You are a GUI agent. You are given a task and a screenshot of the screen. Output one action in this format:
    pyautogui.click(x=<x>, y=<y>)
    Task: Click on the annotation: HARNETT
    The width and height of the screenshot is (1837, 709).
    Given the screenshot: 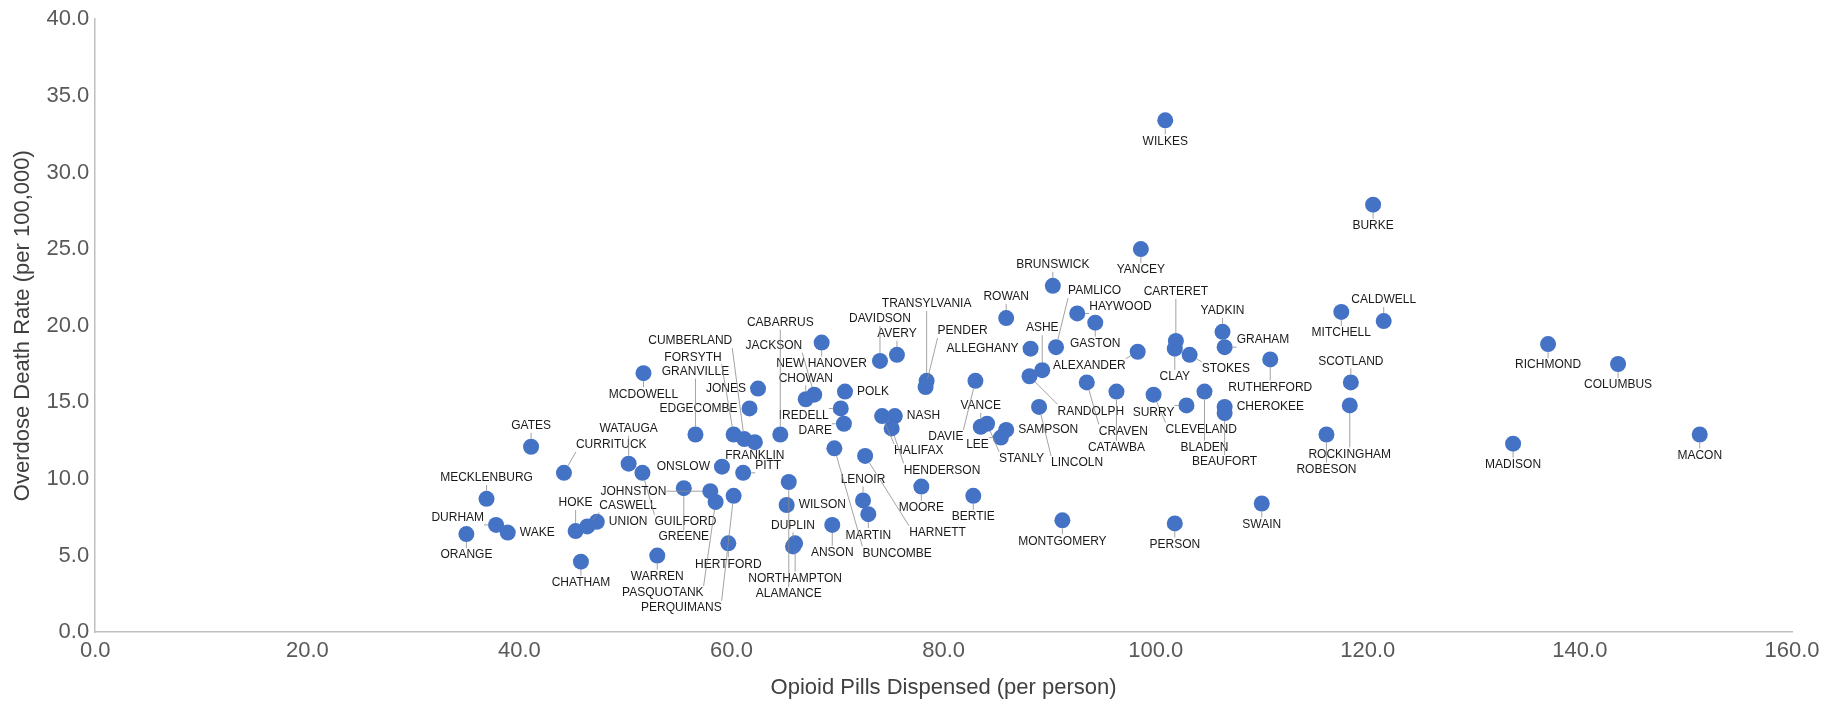 What is the action you would take?
    pyautogui.click(x=938, y=532)
    